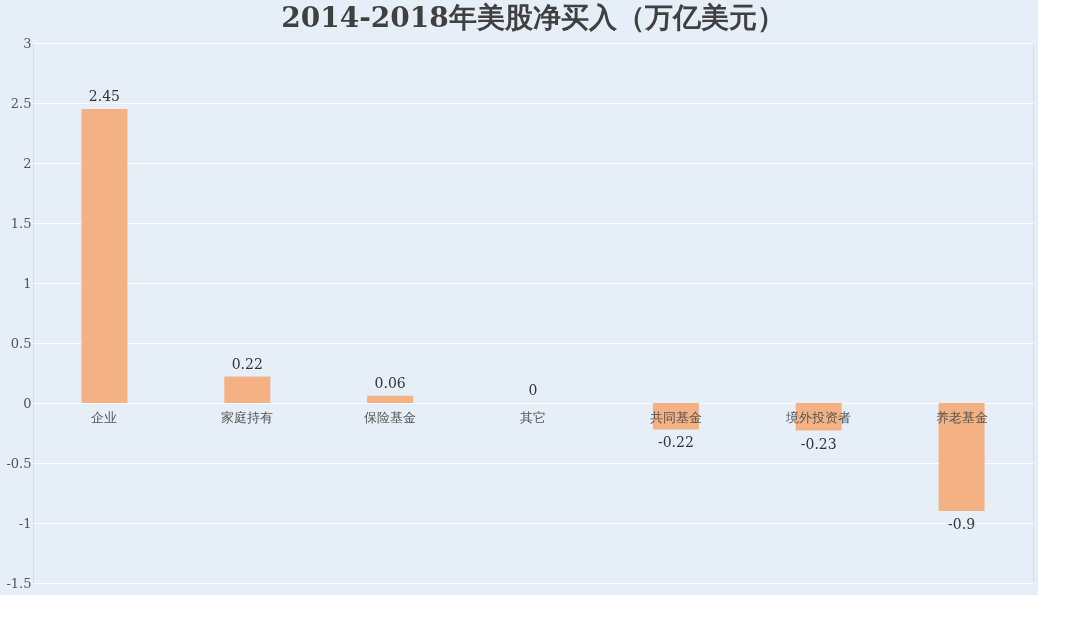 This screenshot has width=1080, height=625. Describe the element at coordinates (104, 96) in the screenshot. I see `data-label: 2.45` at that location.